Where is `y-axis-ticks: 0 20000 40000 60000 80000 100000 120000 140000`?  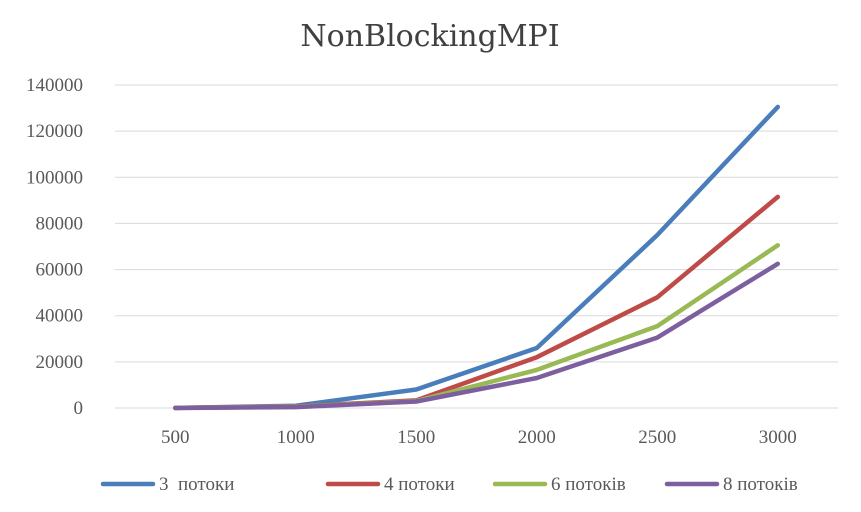 y-axis-ticks: 0 20000 40000 60000 80000 100000 120000 140000 is located at coordinates (54, 247).